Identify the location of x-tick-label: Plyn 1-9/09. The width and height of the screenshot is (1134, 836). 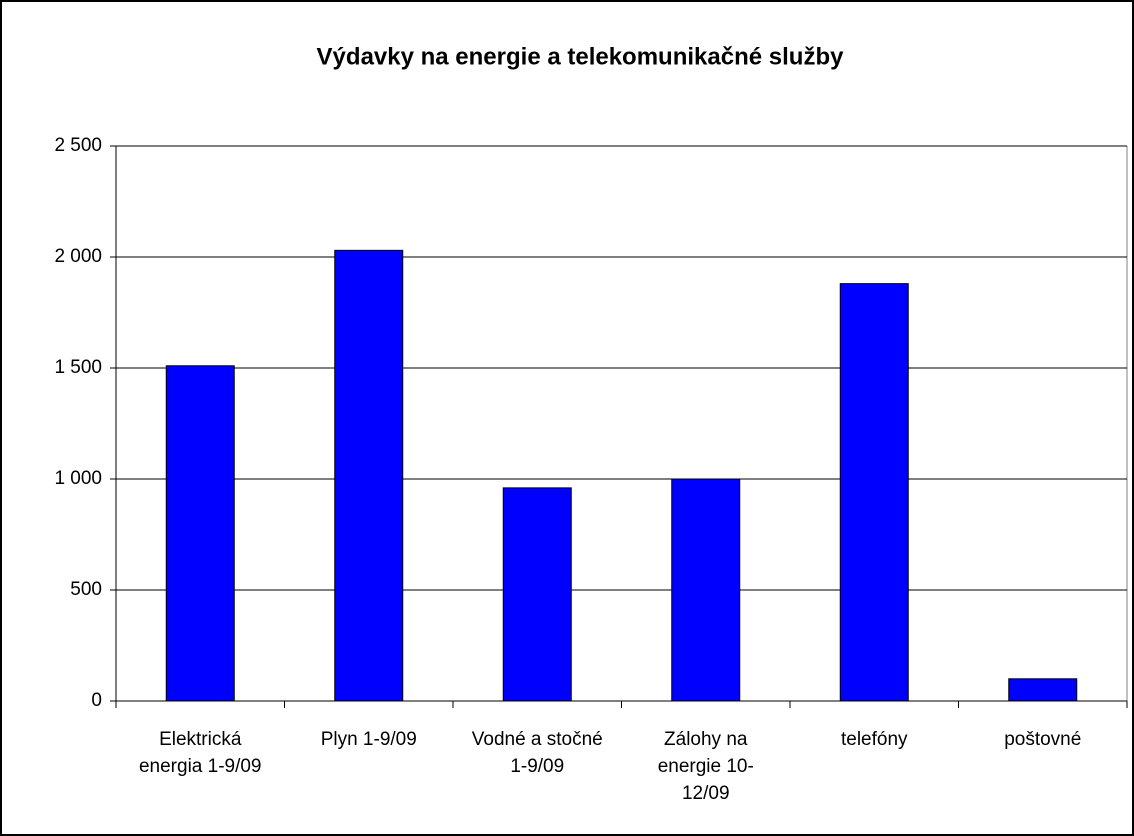
(368, 739).